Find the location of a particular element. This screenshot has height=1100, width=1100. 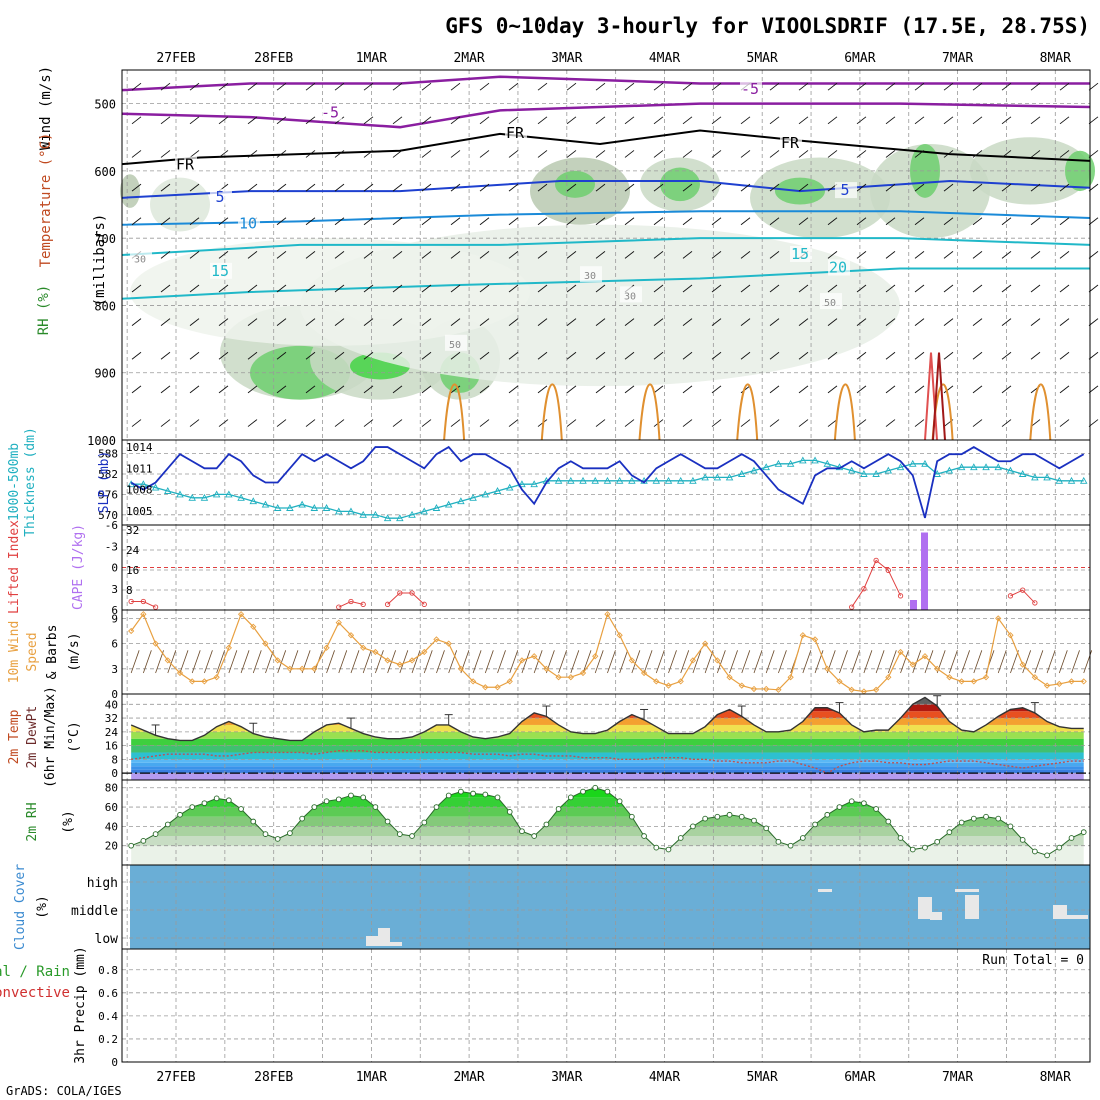

upper-temp-label: Temperature (°C) is located at coordinates (46, 200).